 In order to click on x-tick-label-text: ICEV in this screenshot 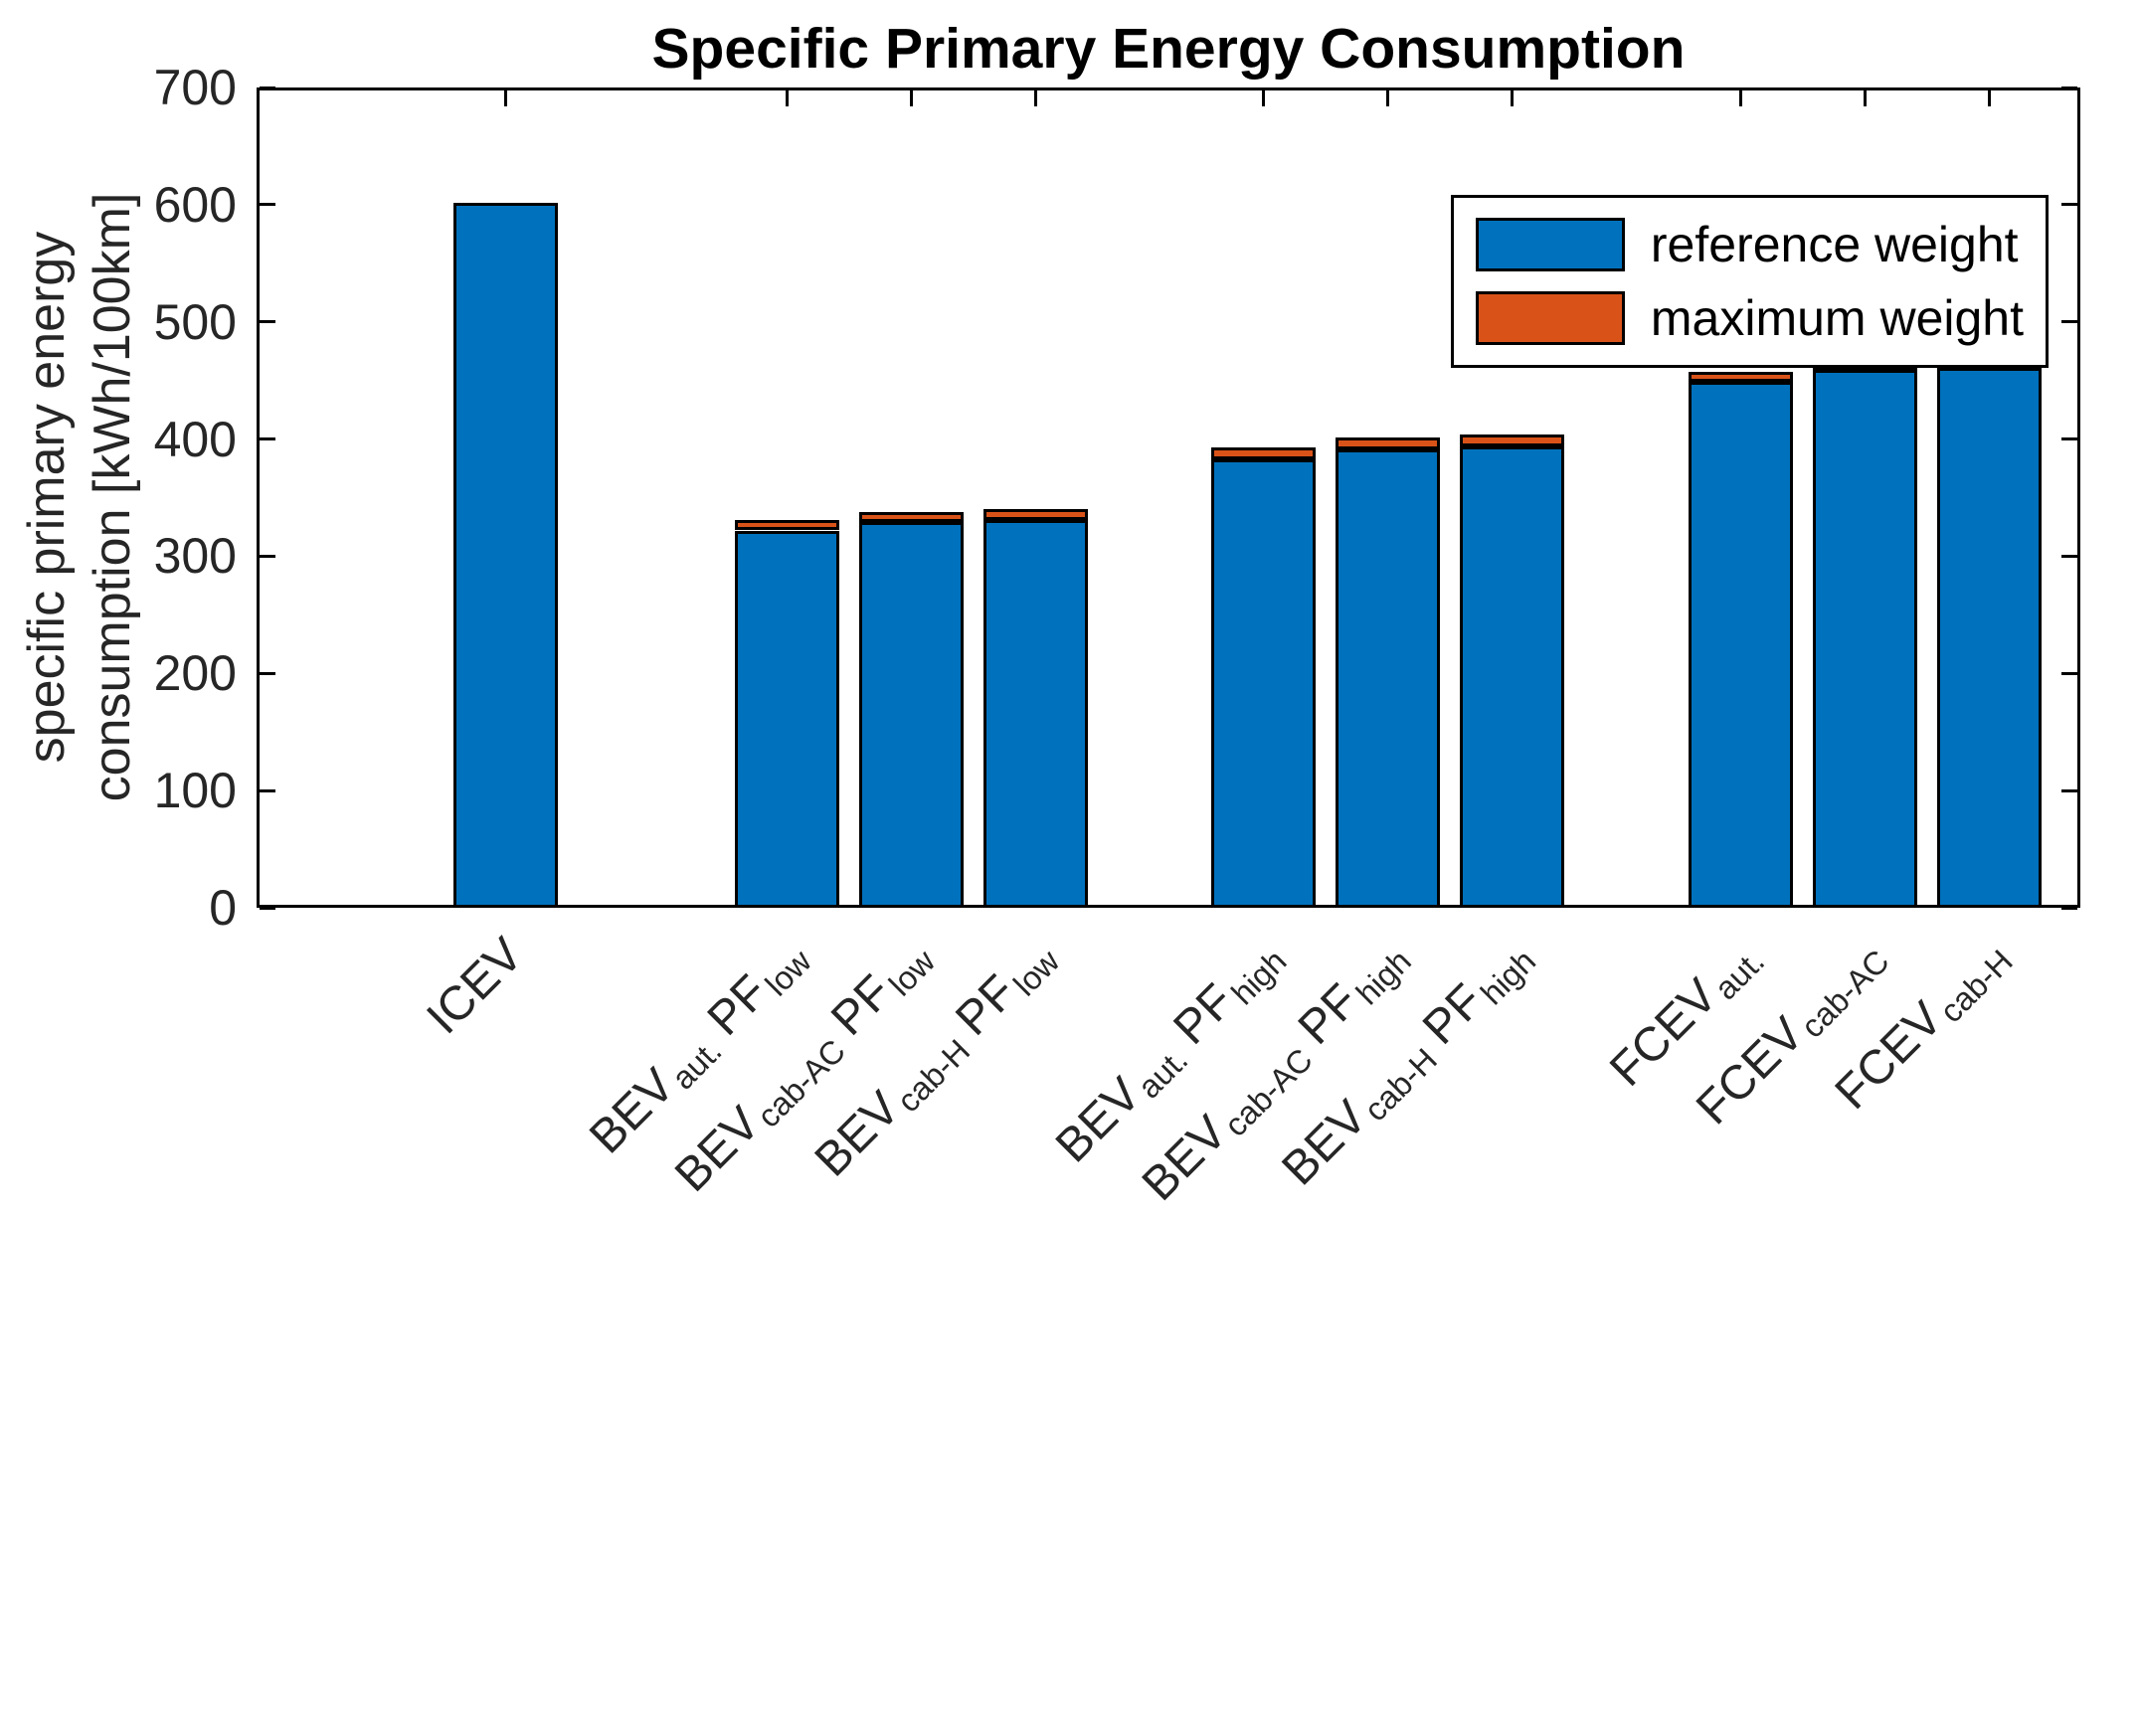, I will do `click(475, 986)`.